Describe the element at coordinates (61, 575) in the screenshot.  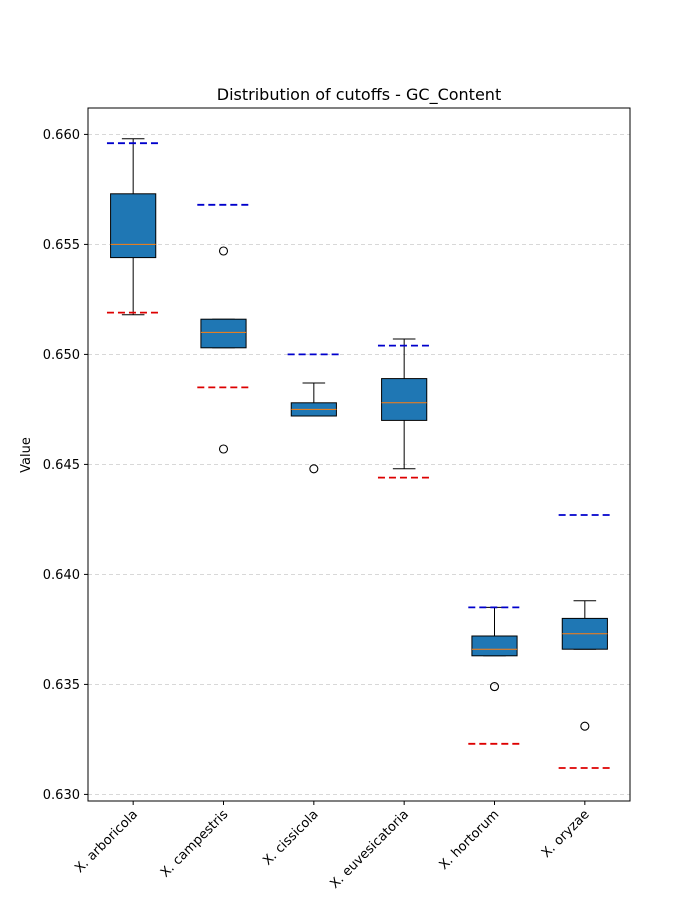
I see `y-tick-label: 0.640` at that location.